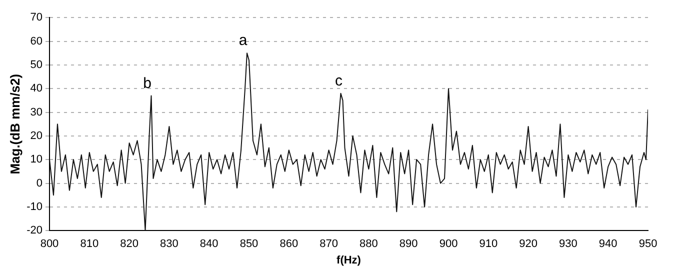 The image size is (698, 277). I want to click on x-tick-label: 840, so click(209, 244).